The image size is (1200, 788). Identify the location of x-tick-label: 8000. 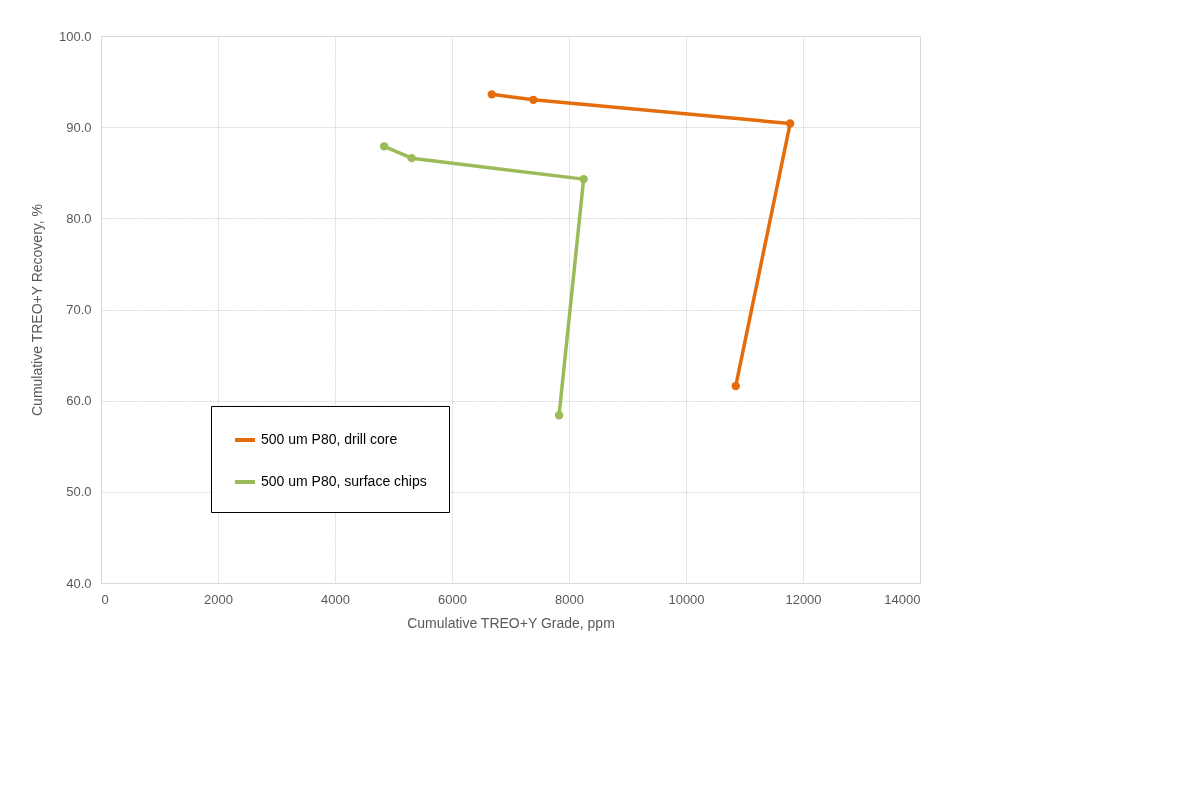
(569, 599).